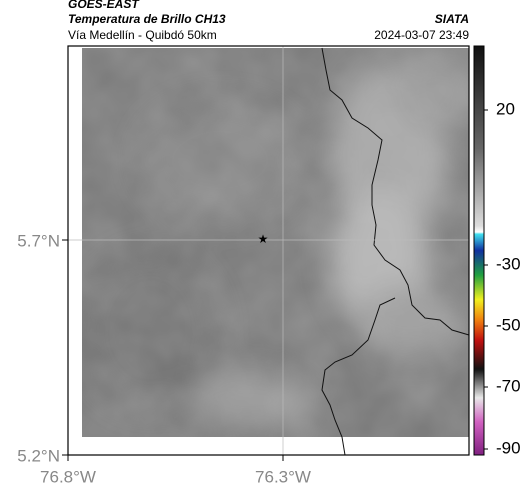  I want to click on region: Vía Medellín - Quibdó 50km, so click(142, 35).